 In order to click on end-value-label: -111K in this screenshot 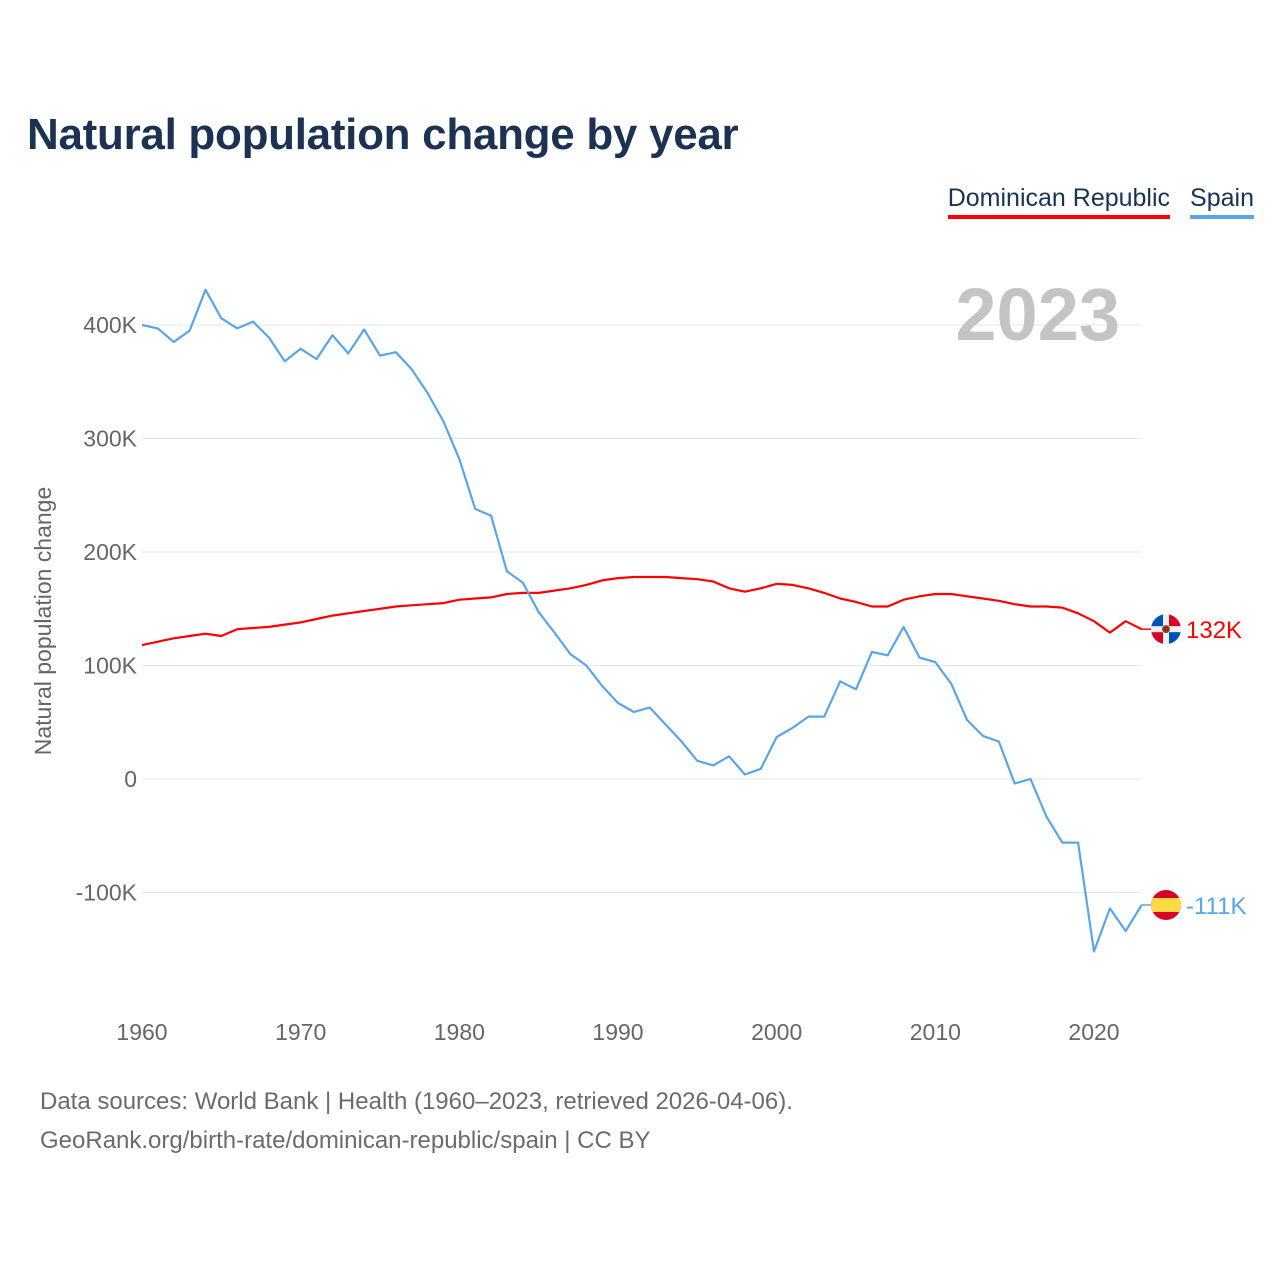, I will do `click(1216, 906)`.